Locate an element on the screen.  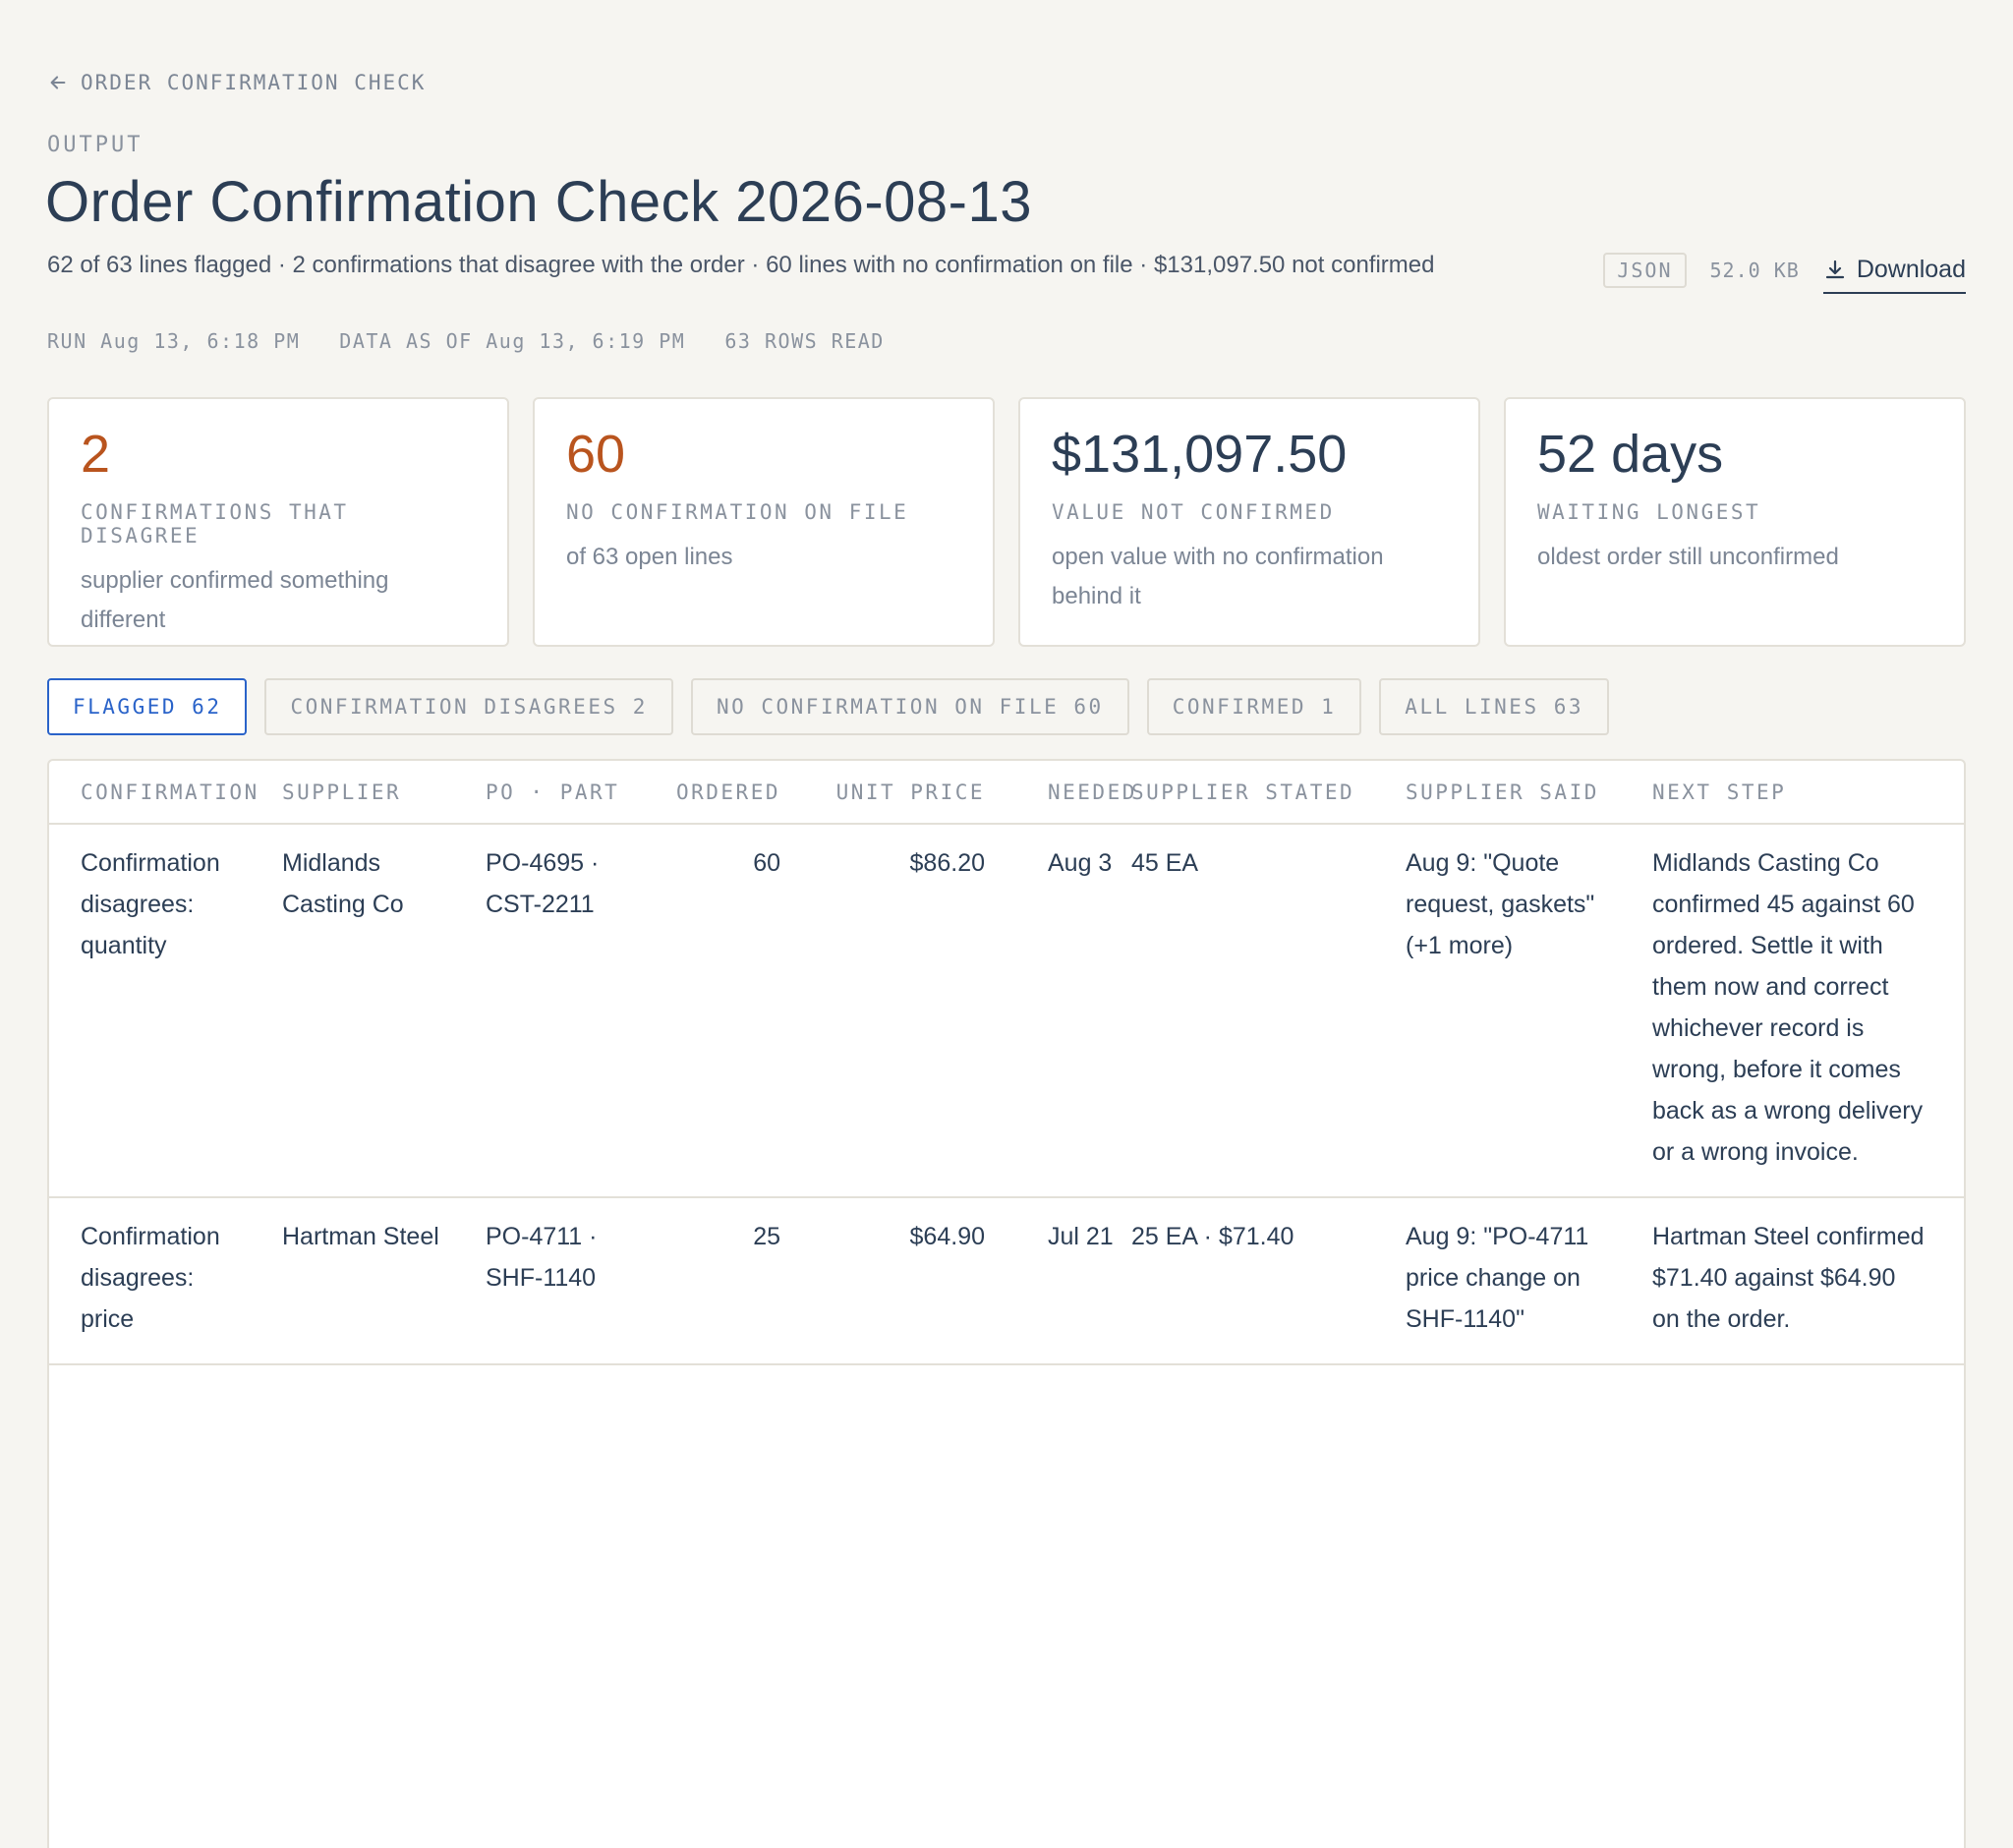
cell-unit-price: $86.20 is located at coordinates (882, 1011).